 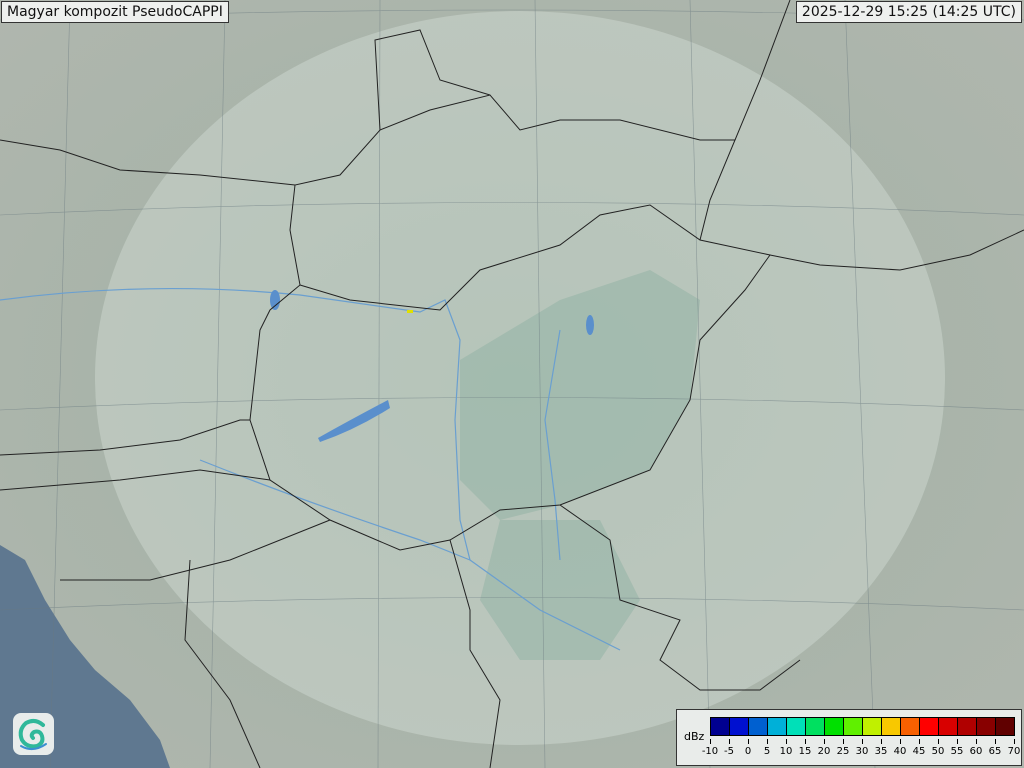 What do you see at coordinates (115, 12) in the screenshot?
I see `map-title: Magyar kompozit PseudoCAPPI` at bounding box center [115, 12].